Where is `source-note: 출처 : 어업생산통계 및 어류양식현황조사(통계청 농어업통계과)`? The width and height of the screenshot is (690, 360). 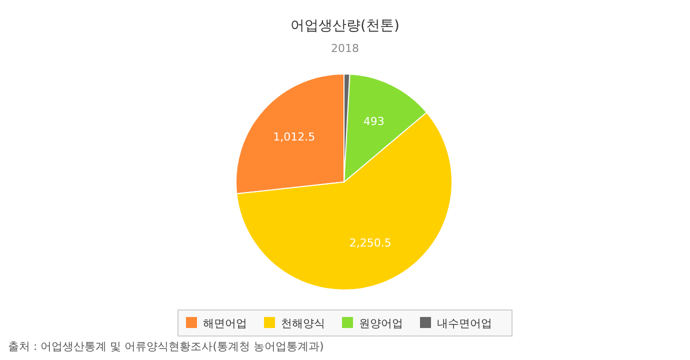 source-note: 출처 : 어업생산통계 및 어류양식현황조사(통계청 농어업통계과) is located at coordinates (166, 346).